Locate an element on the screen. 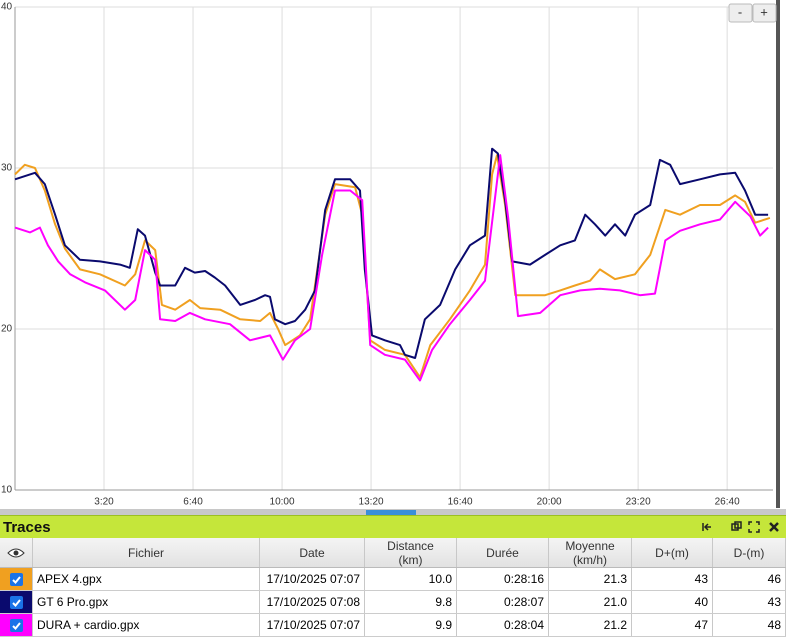  column-header-text: (km) is located at coordinates (410, 559).